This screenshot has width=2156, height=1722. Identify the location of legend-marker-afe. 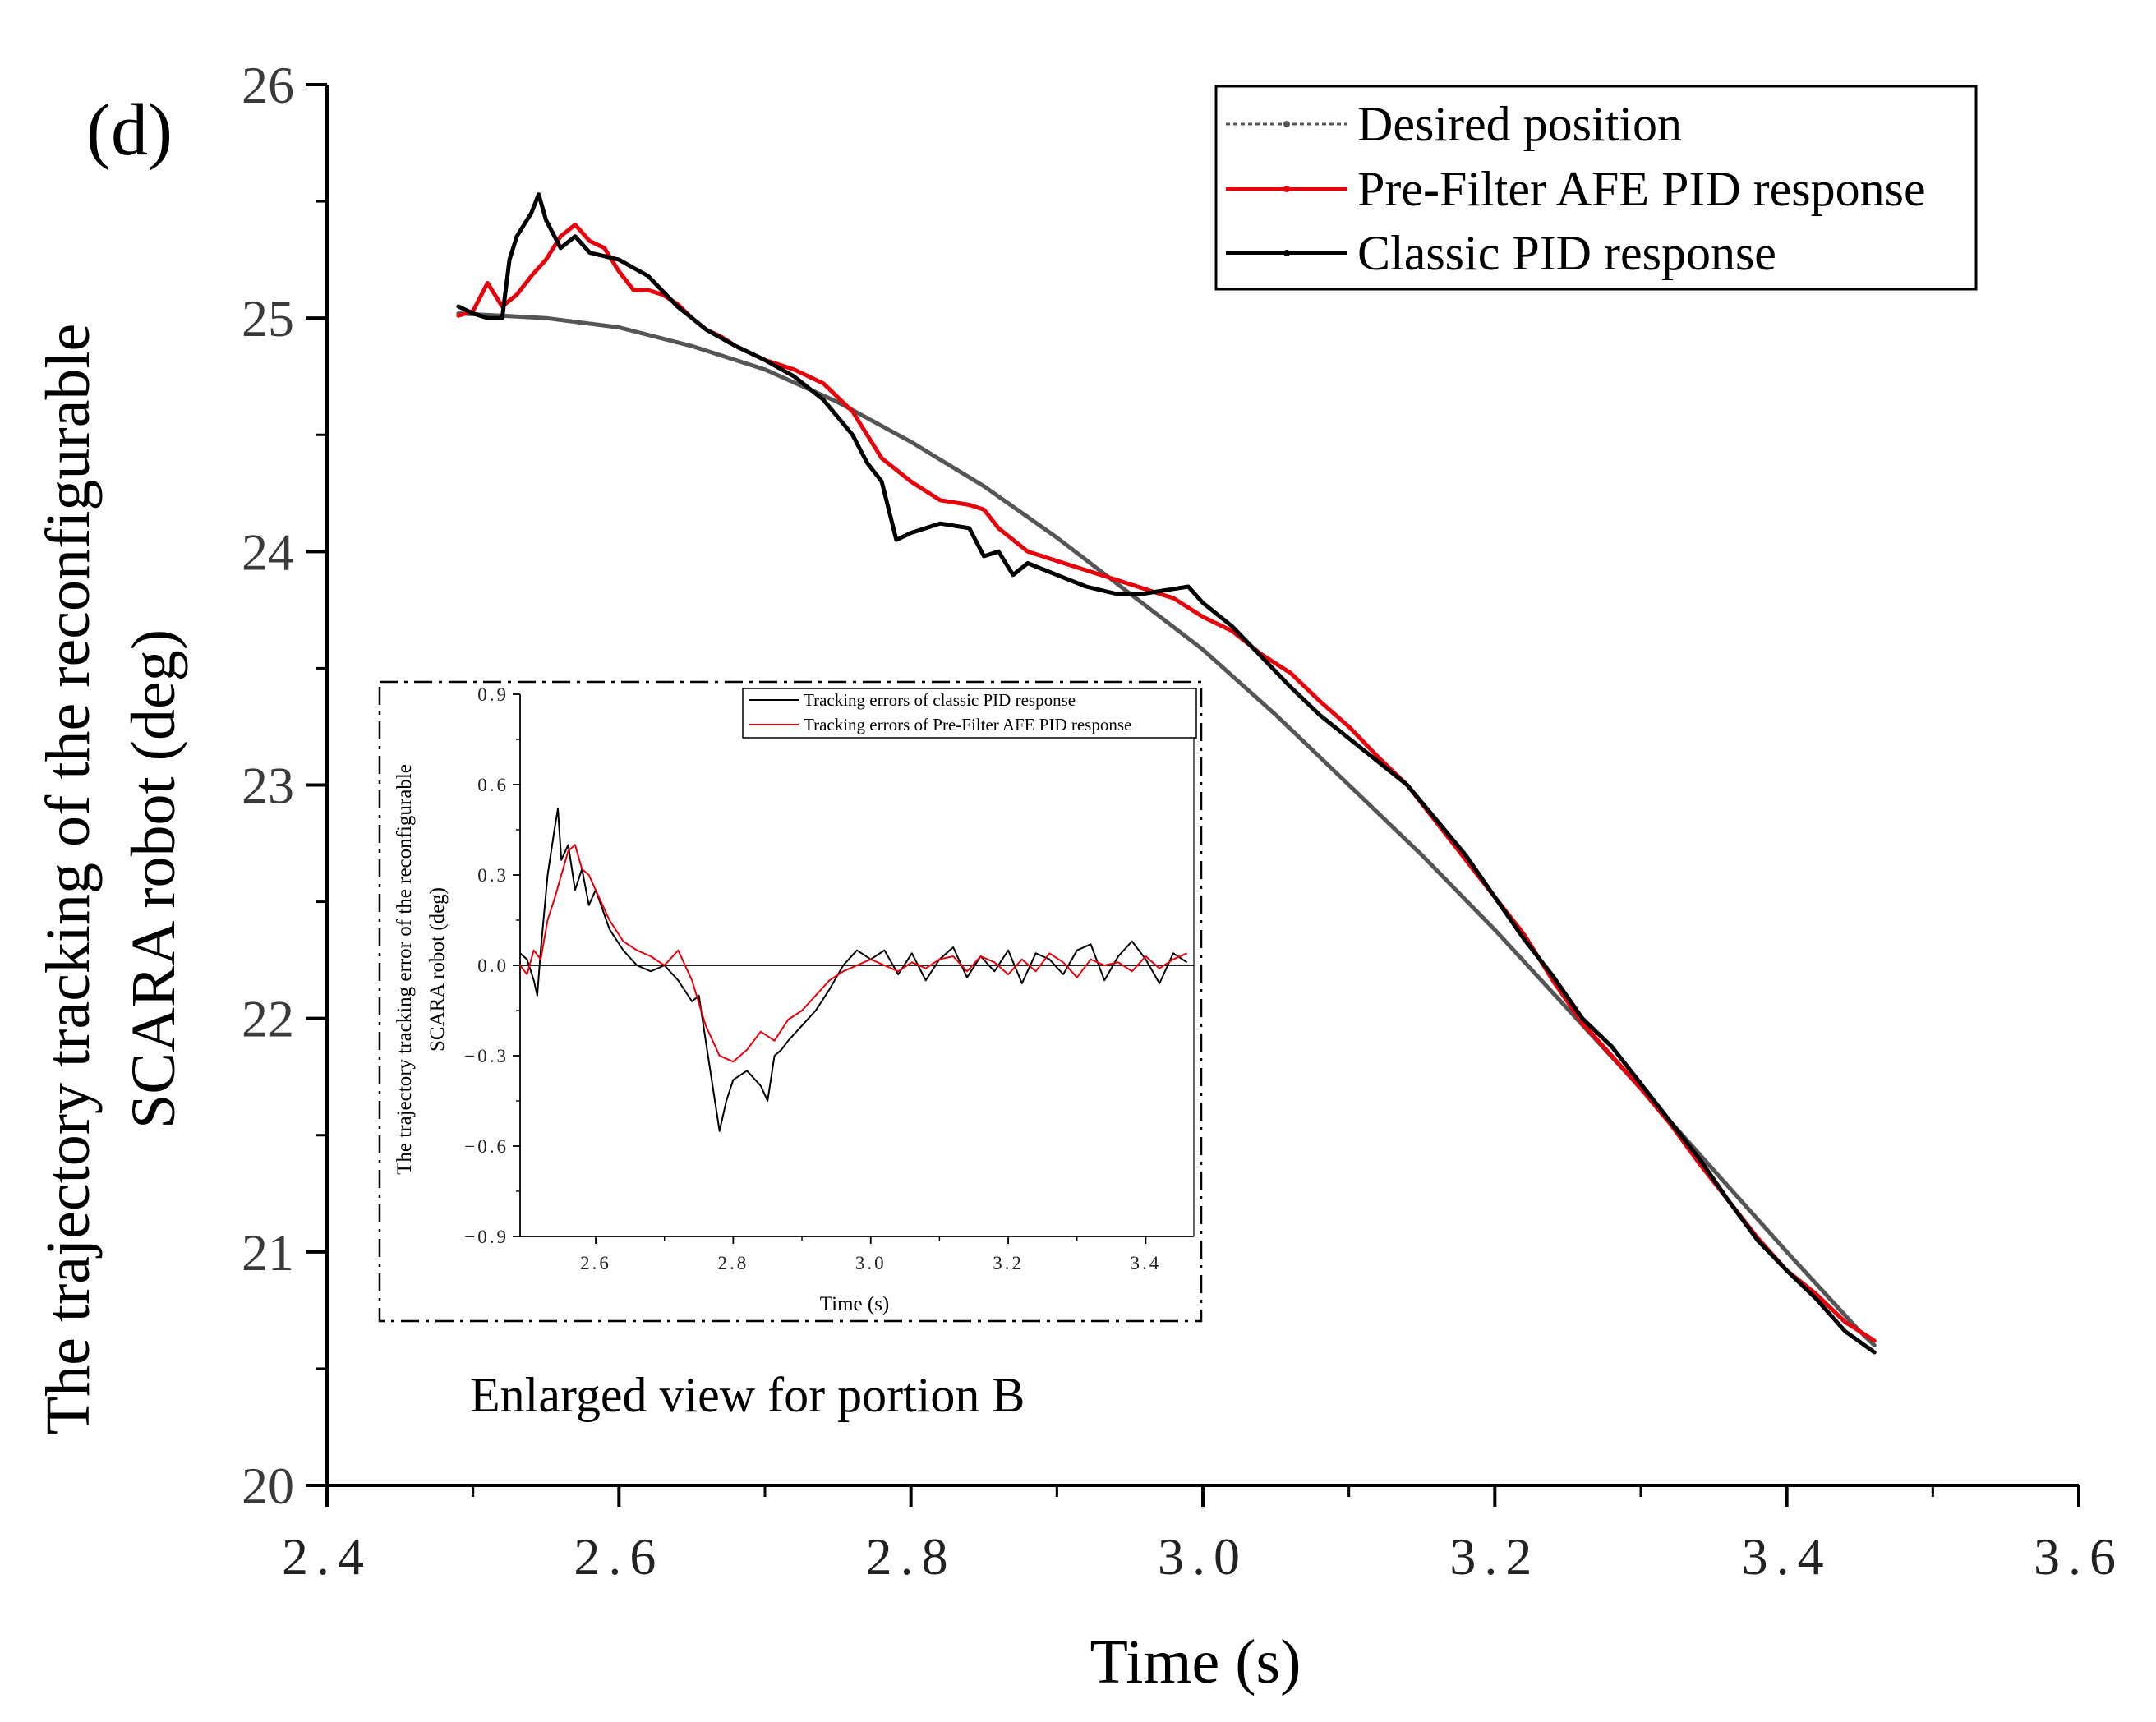
(1286, 189).